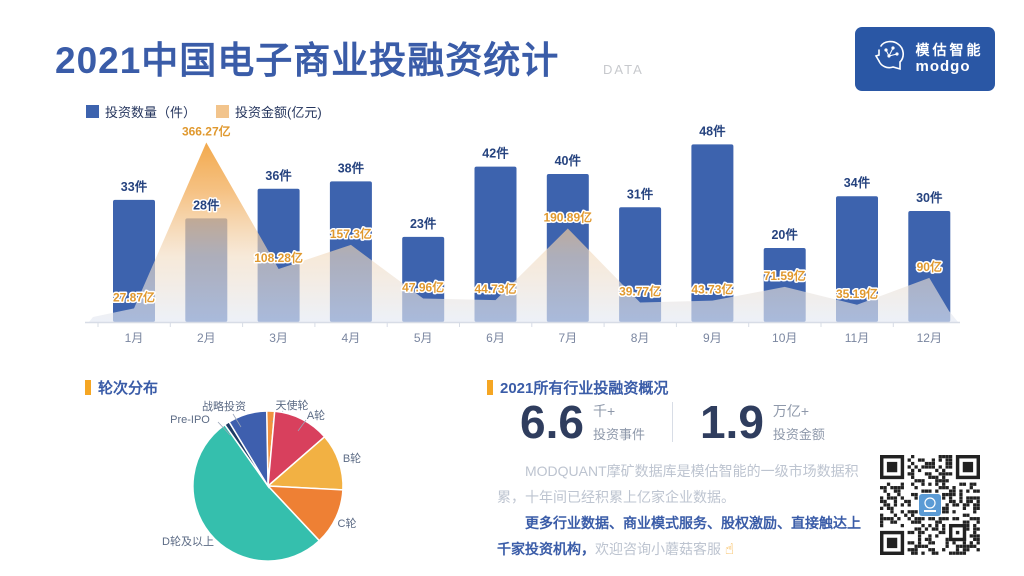  Describe the element at coordinates (351, 167) in the screenshot. I see `count-label: 38件` at that location.